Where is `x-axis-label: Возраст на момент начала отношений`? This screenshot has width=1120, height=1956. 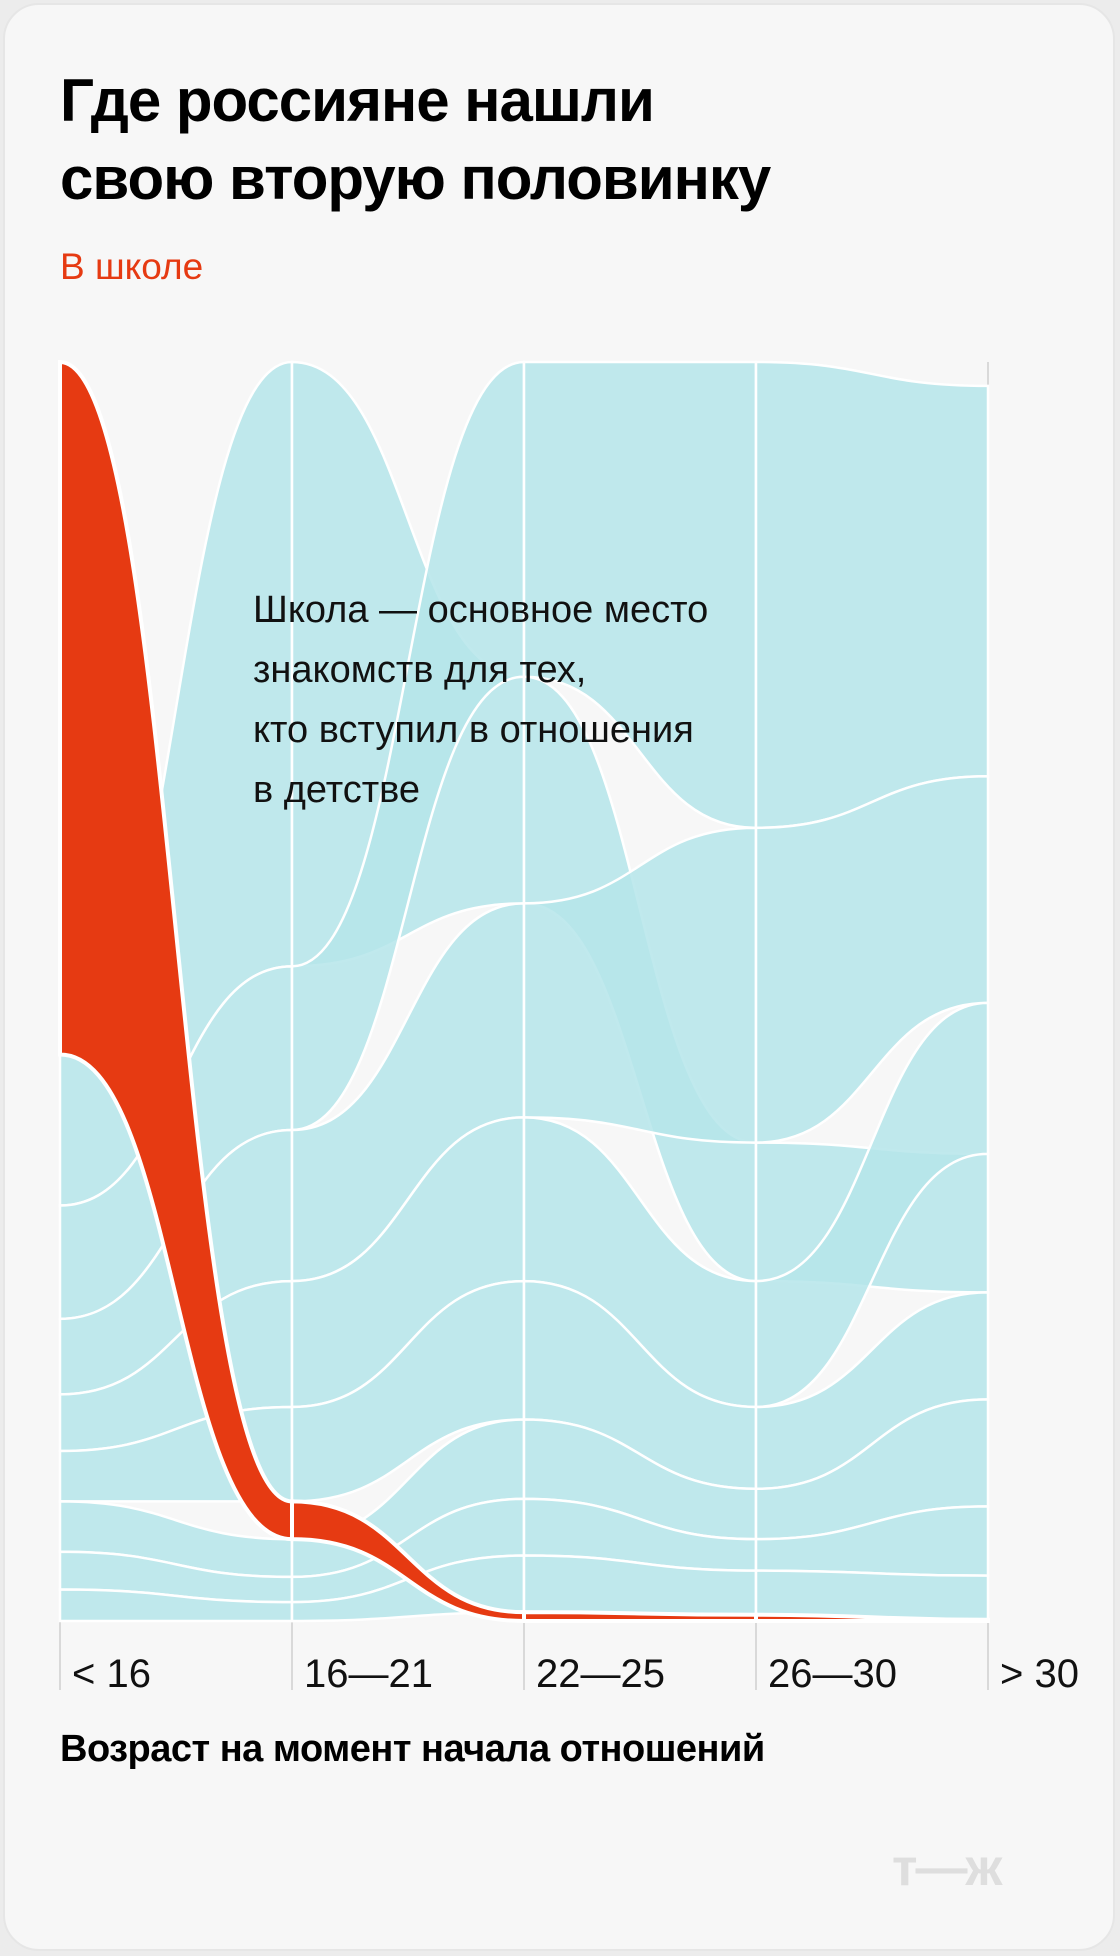
x-axis-label: Возраст на момент начала отношений is located at coordinates (412, 1749).